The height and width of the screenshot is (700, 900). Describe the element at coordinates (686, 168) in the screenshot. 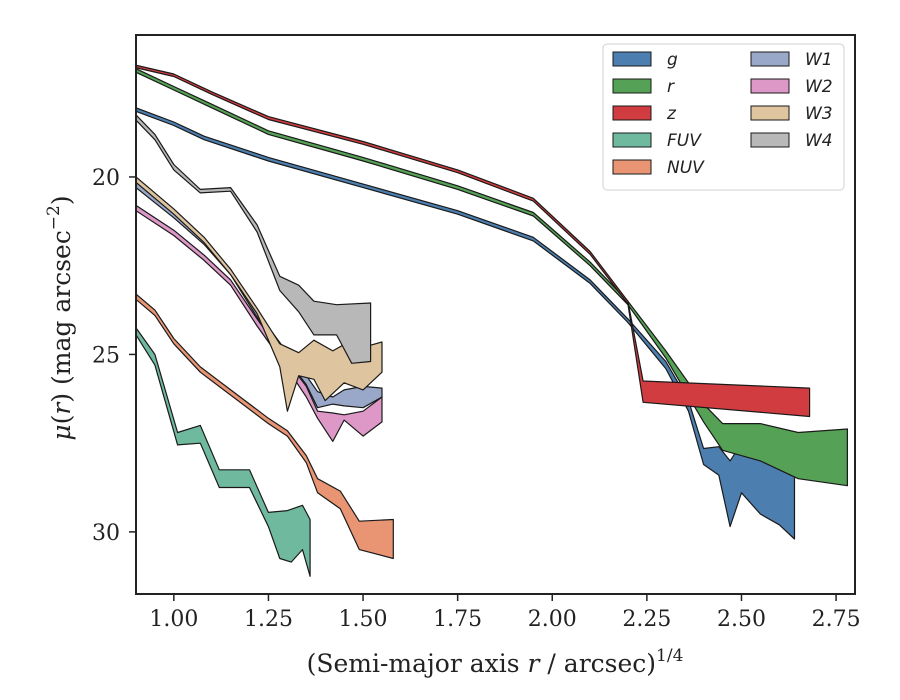

I see `legend-label-nuv: NUV` at that location.